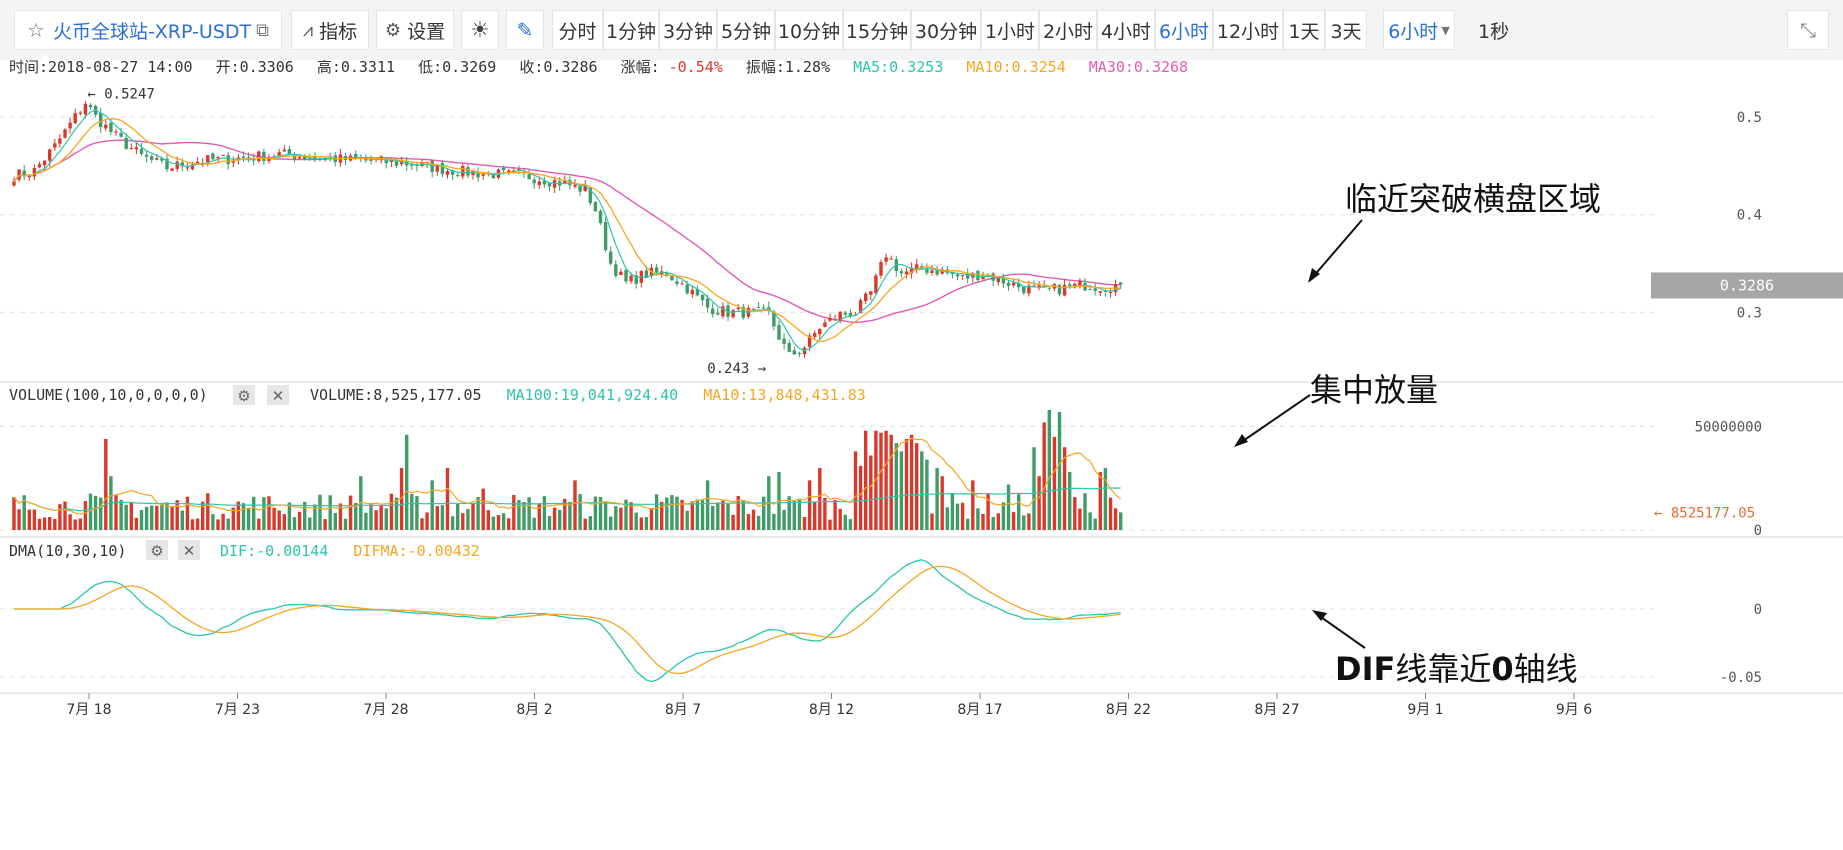 The height and width of the screenshot is (850, 1843). I want to click on interval-tab: 30分钟, so click(946, 30).